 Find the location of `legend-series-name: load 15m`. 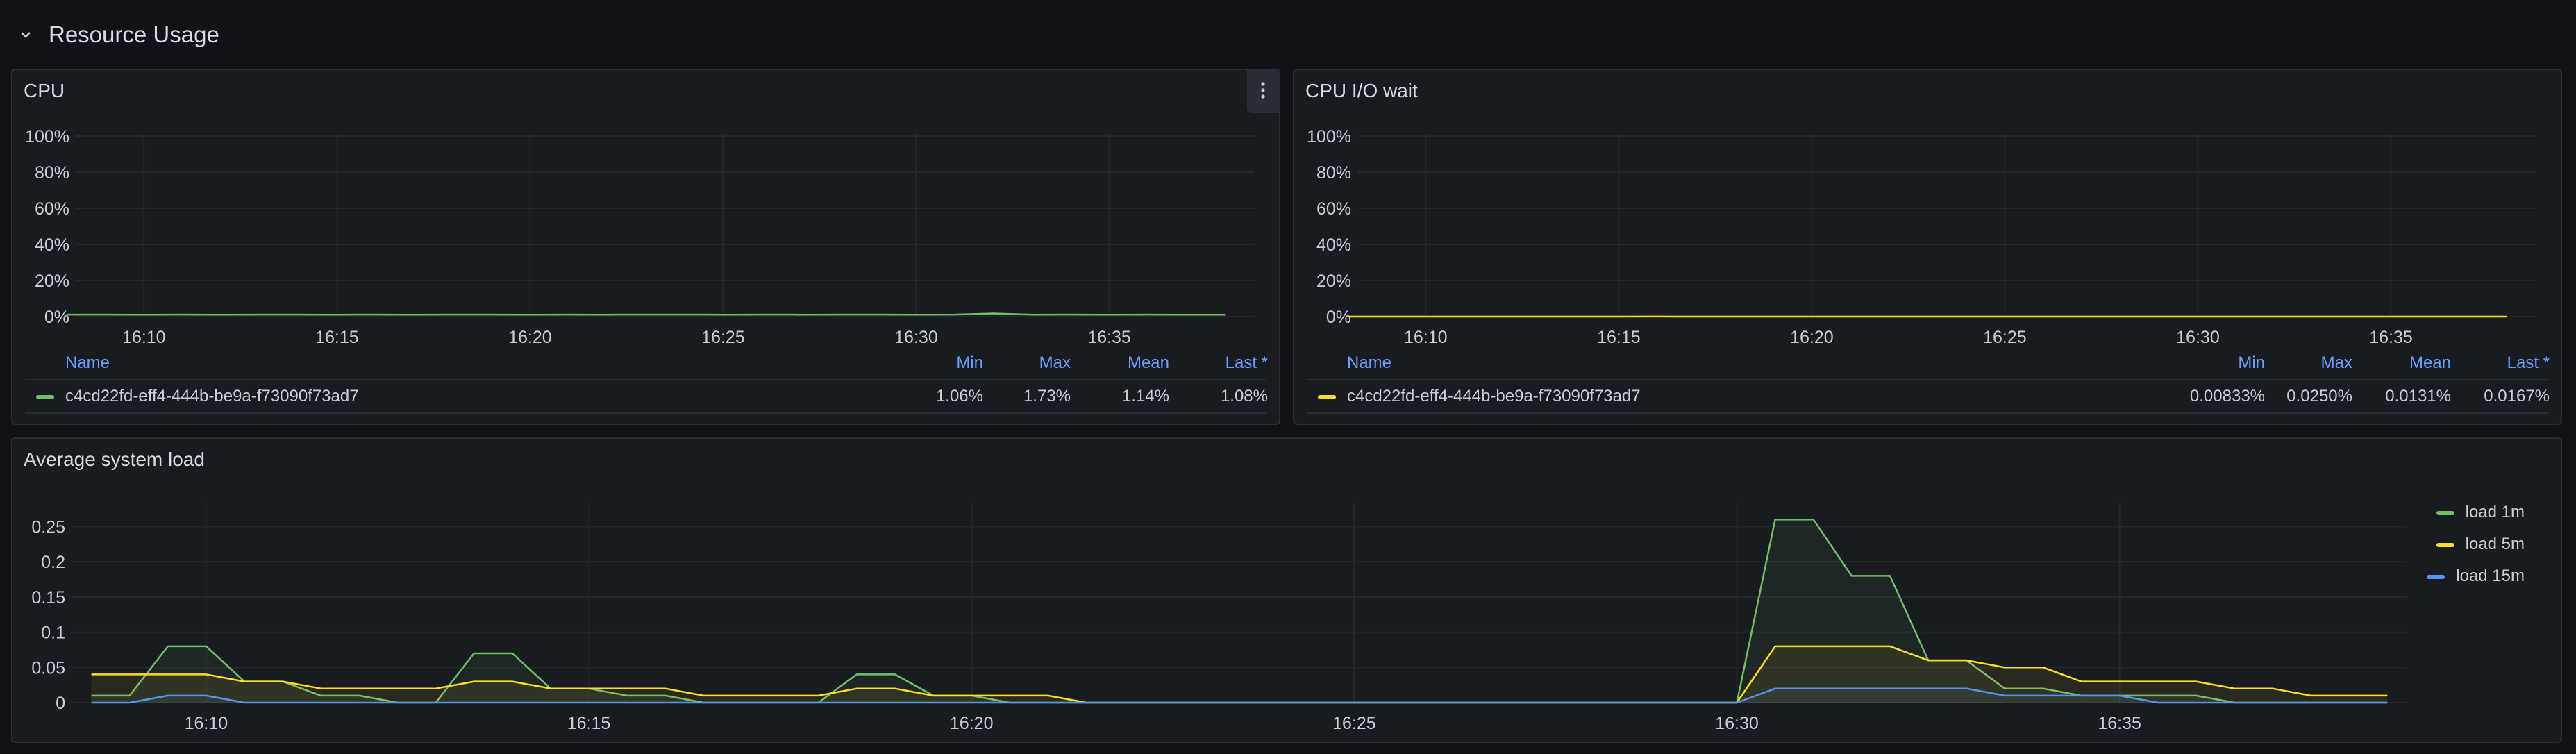

legend-series-name: load 15m is located at coordinates (2490, 576).